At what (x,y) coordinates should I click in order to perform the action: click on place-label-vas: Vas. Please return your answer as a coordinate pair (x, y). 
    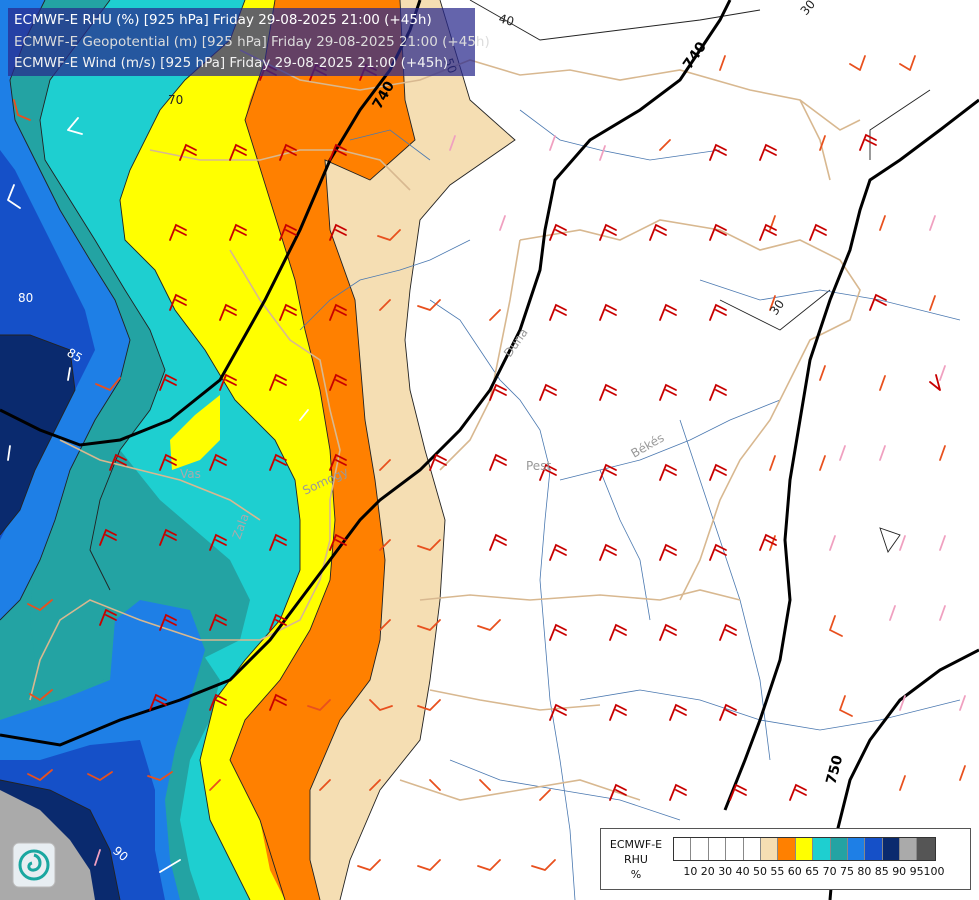
    Looking at the image, I should click on (190, 474).